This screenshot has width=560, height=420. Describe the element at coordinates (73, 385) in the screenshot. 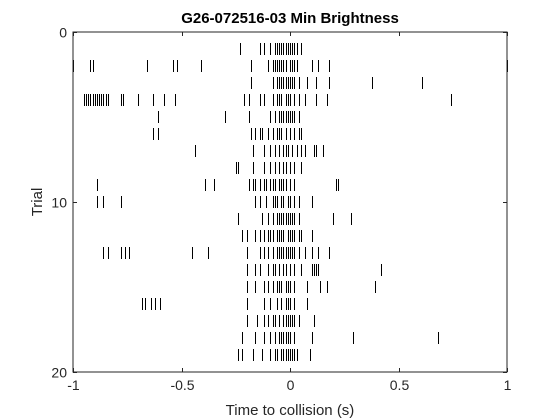

I see `x-tick-label: -1` at that location.